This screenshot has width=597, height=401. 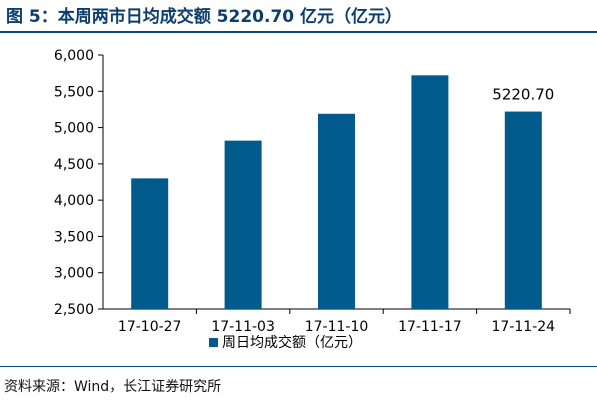 What do you see at coordinates (292, 342) in the screenshot?
I see `legend-label: 周日均成交额（亿元）` at bounding box center [292, 342].